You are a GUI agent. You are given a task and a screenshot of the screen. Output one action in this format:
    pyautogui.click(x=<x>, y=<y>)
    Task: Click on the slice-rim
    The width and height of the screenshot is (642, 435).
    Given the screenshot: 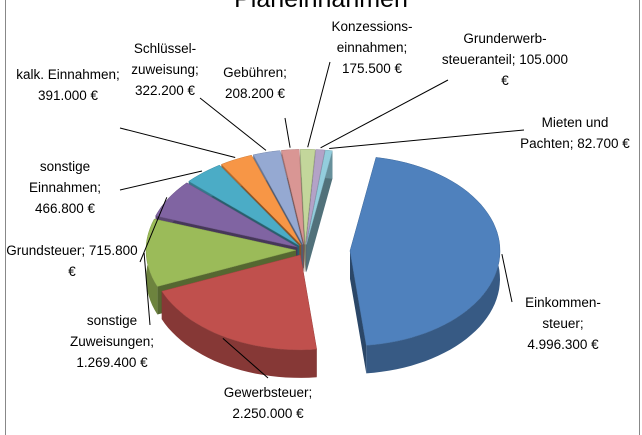 What is the action you would take?
    pyautogui.click(x=239, y=334)
    